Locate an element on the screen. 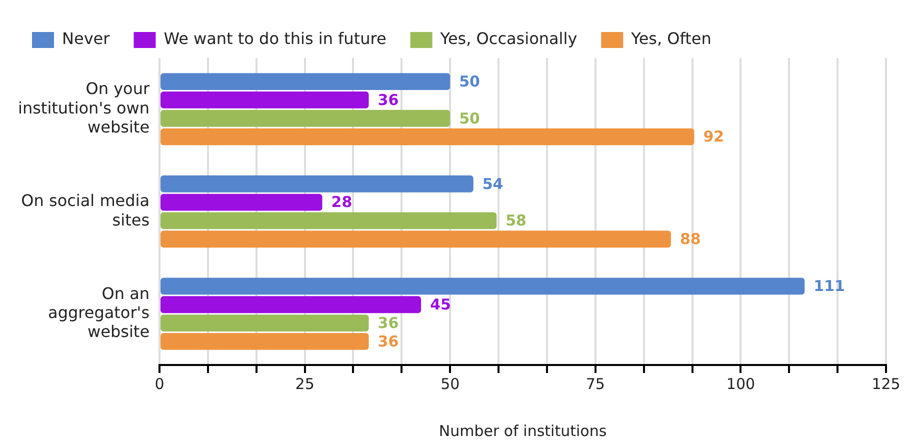 The width and height of the screenshot is (914, 445). x-tick-label: 50 is located at coordinates (450, 383).